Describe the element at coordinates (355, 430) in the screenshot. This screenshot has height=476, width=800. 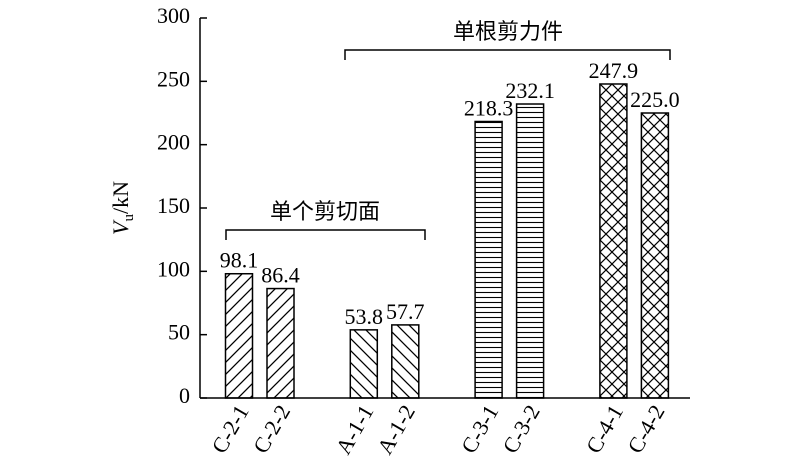
I see `x-tick-label: A-1-1` at that location.